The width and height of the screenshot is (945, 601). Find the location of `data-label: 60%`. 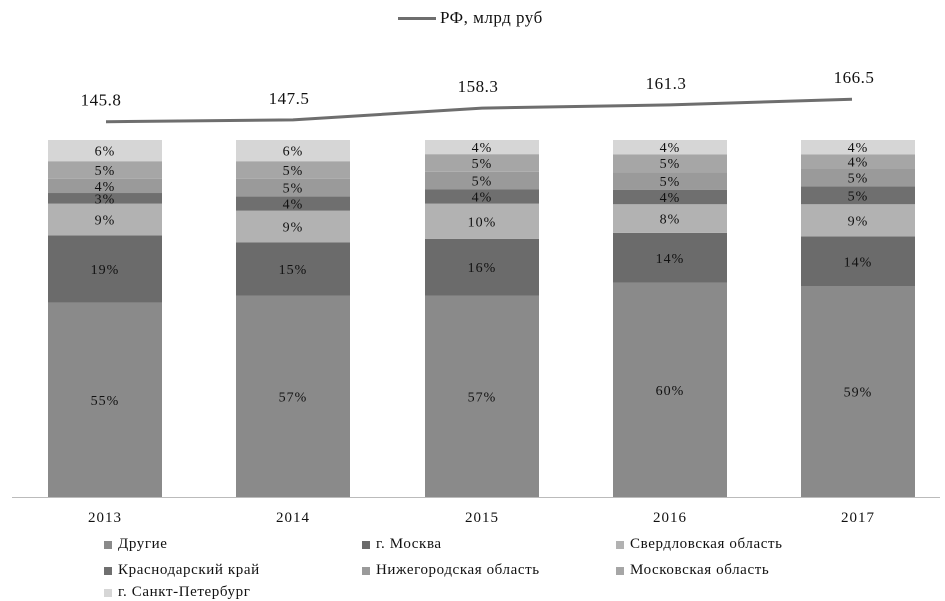

data-label: 60% is located at coordinates (670, 391).